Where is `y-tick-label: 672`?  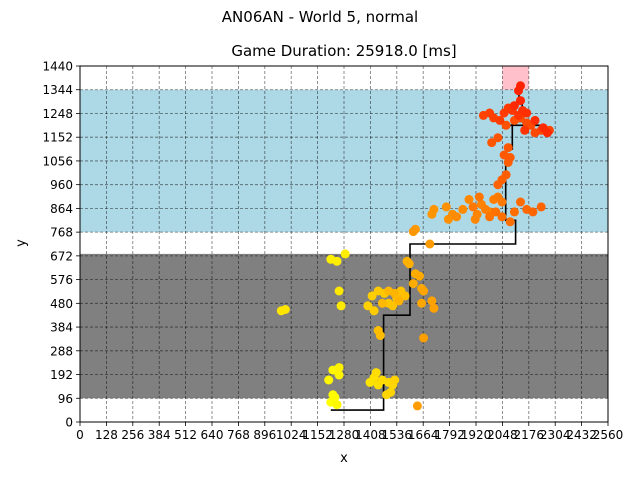 y-tick-label: 672 is located at coordinates (61, 256).